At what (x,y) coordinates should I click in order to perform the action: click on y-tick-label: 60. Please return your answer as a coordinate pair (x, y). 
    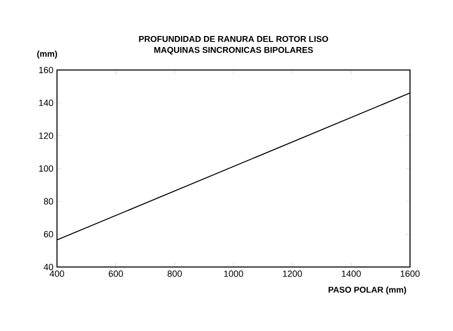
    Looking at the image, I should click on (49, 234).